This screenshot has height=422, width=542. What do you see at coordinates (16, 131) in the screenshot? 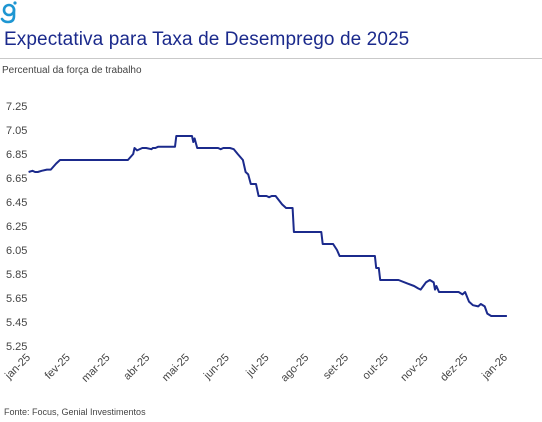
I see `y-tick-label: 7.05` at bounding box center [16, 131].